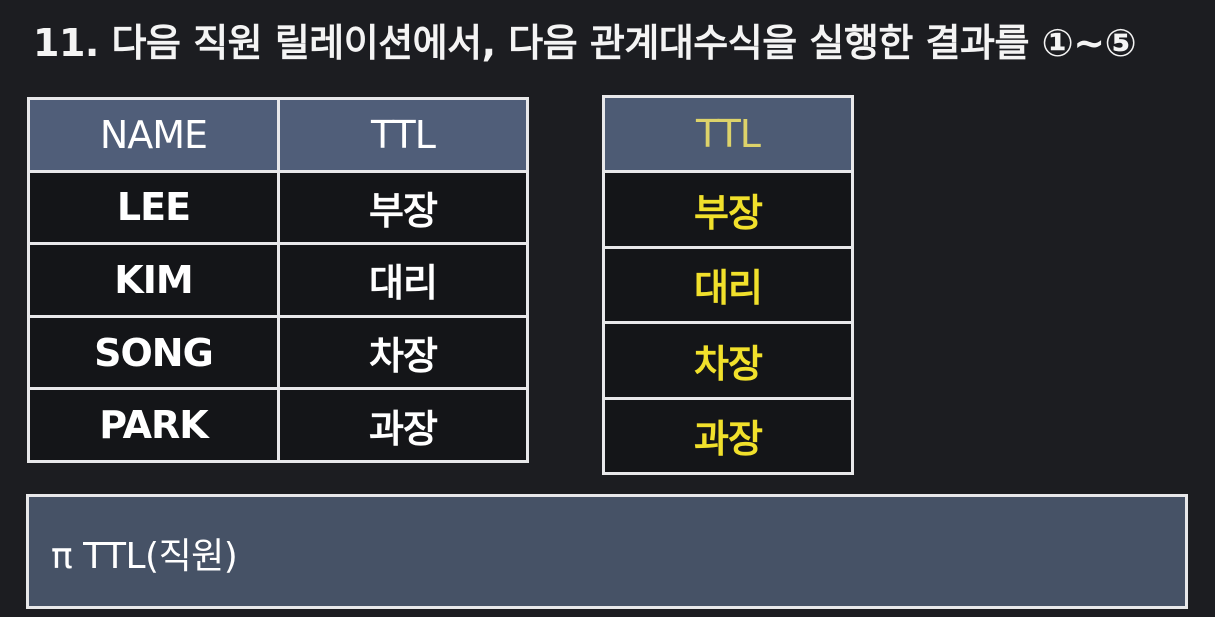  Describe the element at coordinates (153, 280) in the screenshot. I see `cell-name: KIM` at that location.